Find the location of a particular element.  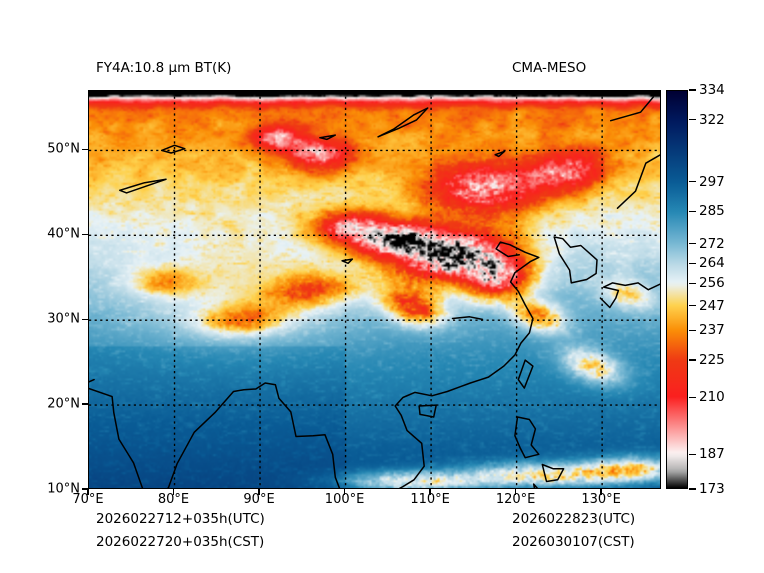

x-axis-label: 90°E is located at coordinates (259, 499).